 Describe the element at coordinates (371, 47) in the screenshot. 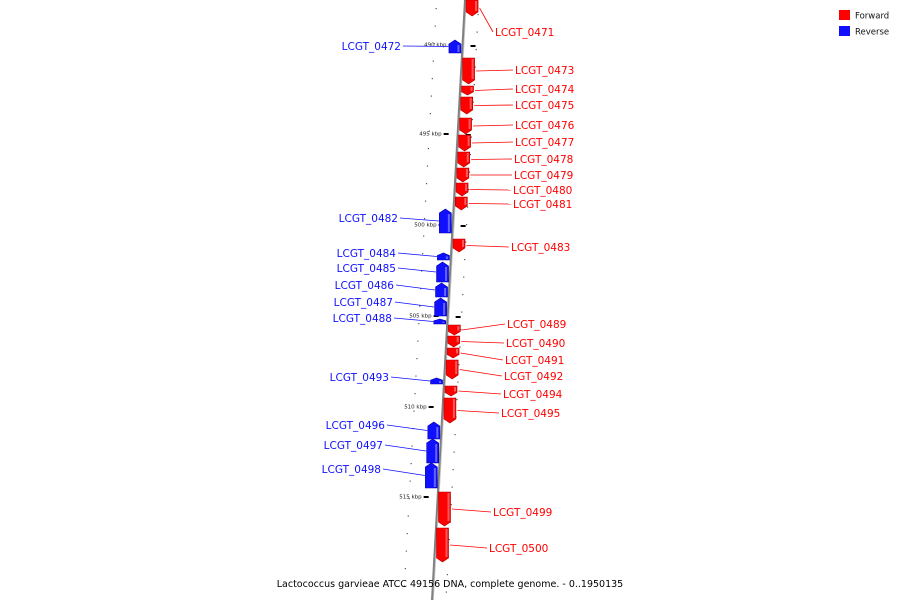

I see `gene-label: LCGT_0472` at that location.